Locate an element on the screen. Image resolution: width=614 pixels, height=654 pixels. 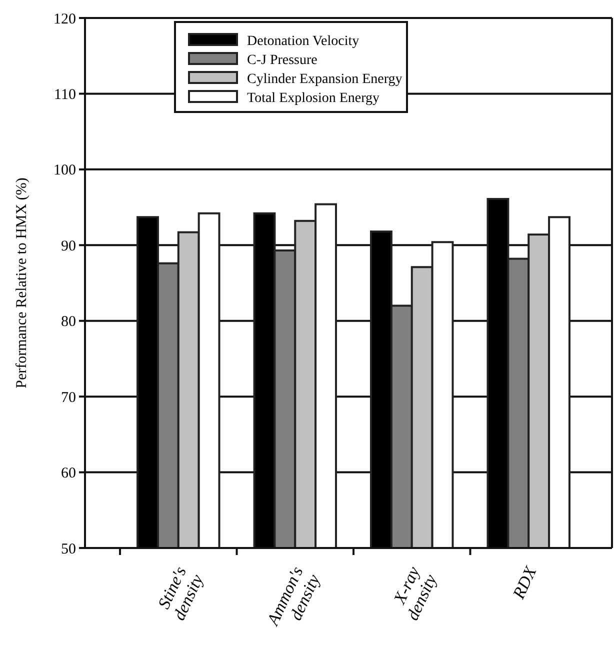
y-tick-label: 80 is located at coordinates (68, 322).